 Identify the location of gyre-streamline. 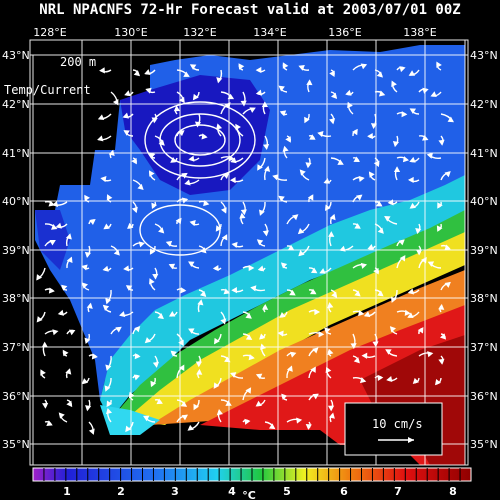
(200, 140).